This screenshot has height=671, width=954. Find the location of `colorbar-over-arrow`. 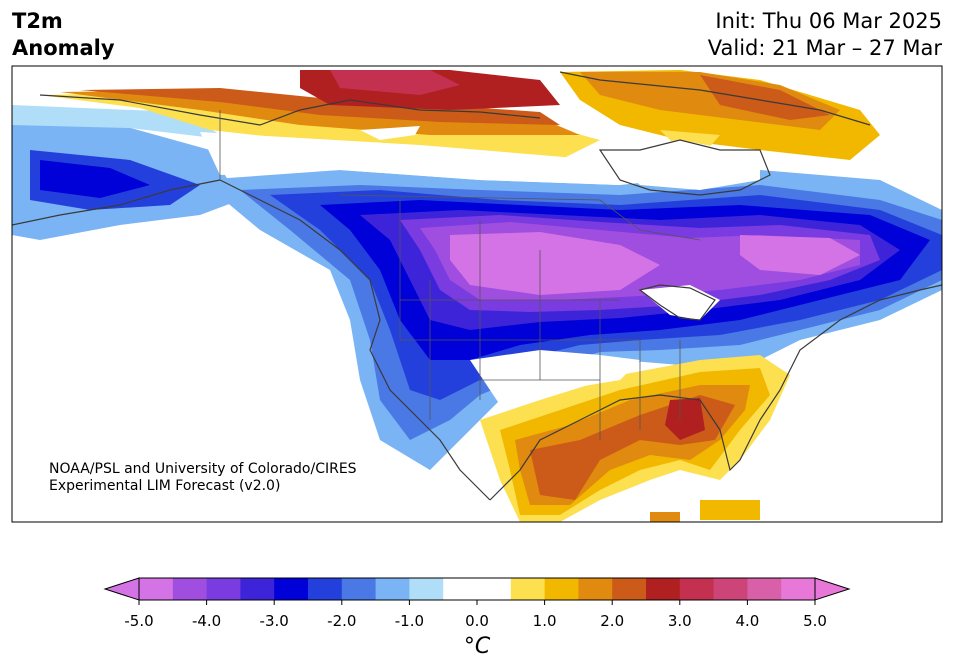

colorbar-over-arrow is located at coordinates (832, 589).